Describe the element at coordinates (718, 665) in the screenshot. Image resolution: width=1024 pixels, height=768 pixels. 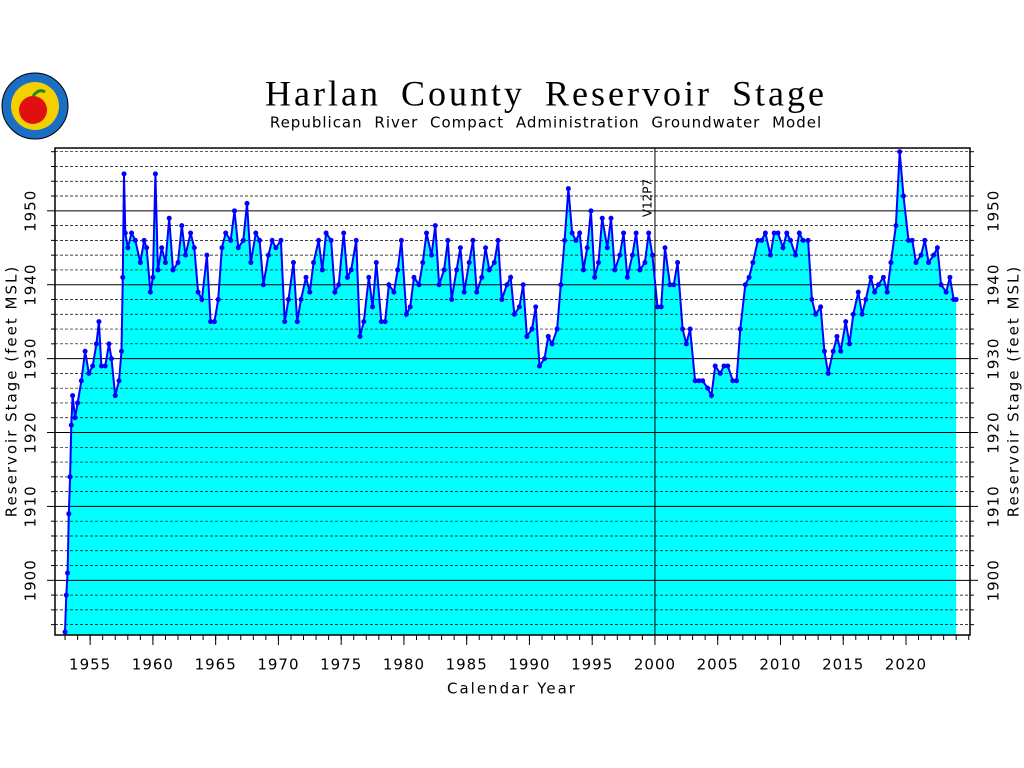
I see `x-tick-label: 2005` at that location.